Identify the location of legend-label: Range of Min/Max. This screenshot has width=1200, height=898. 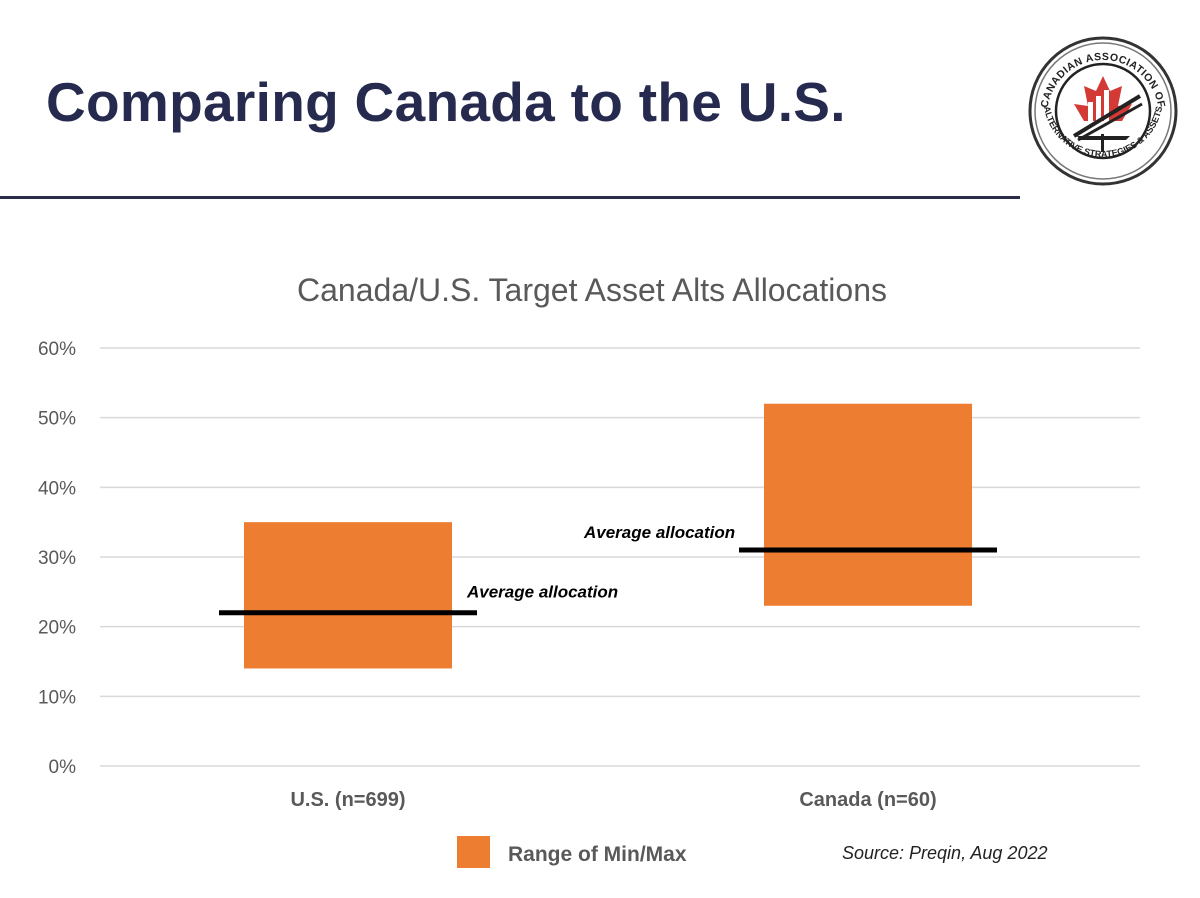
(597, 854).